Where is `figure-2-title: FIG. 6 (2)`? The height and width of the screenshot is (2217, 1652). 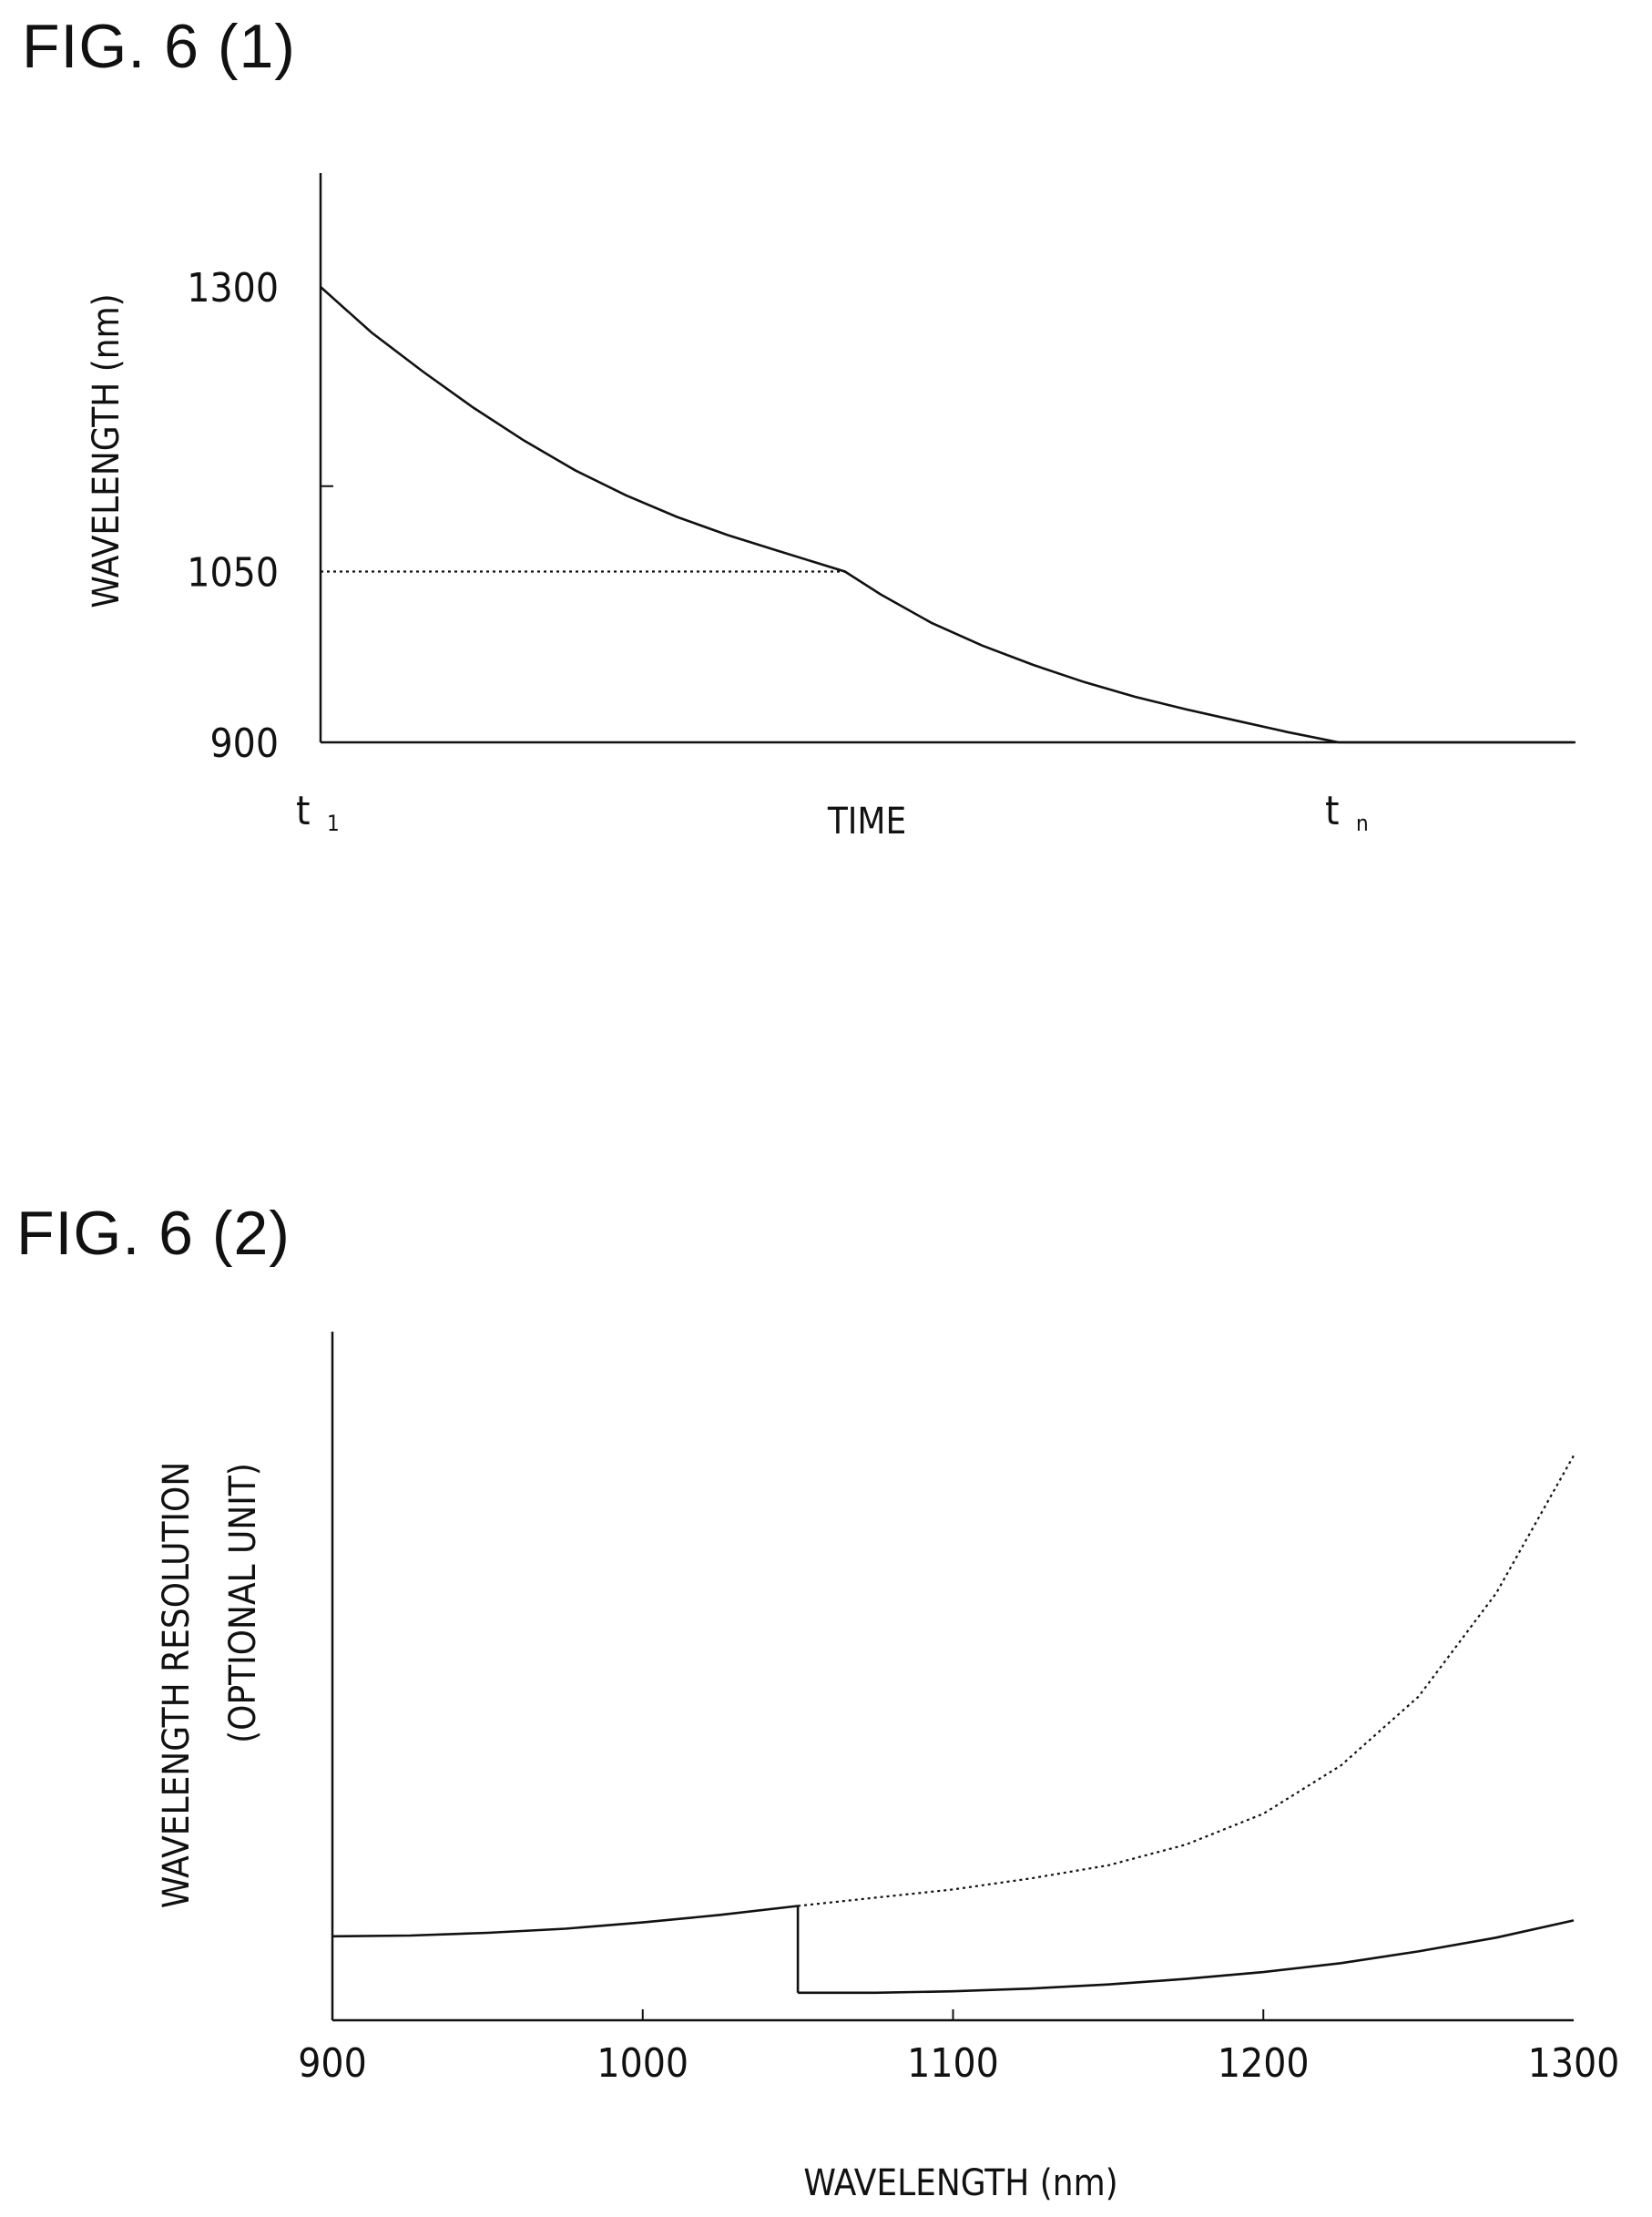 figure-2-title: FIG. 6 (2) is located at coordinates (153, 1233).